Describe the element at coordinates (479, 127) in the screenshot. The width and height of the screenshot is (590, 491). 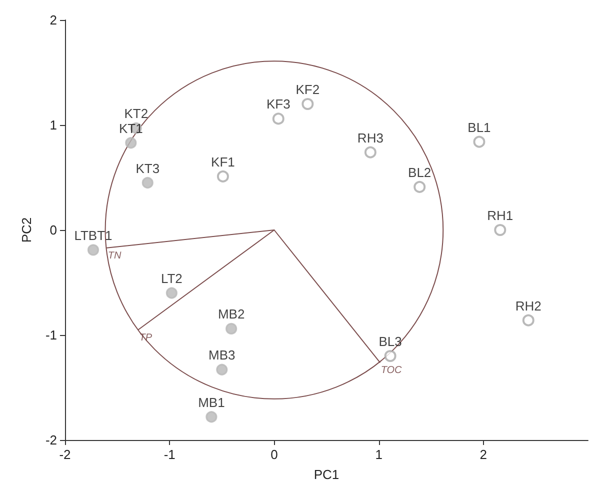
I see `annotation: BL1` at that location.